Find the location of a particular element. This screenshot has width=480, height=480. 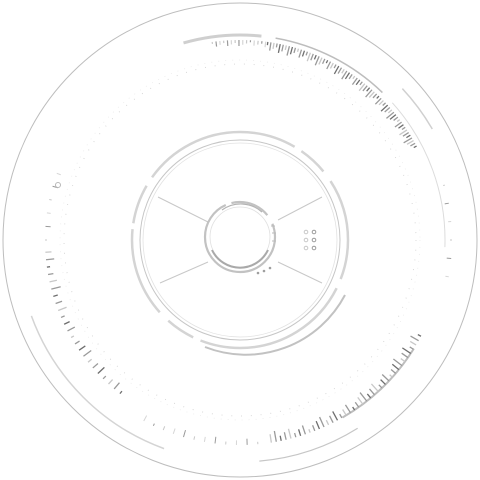

core-arc-top is located at coordinates (242, 208).